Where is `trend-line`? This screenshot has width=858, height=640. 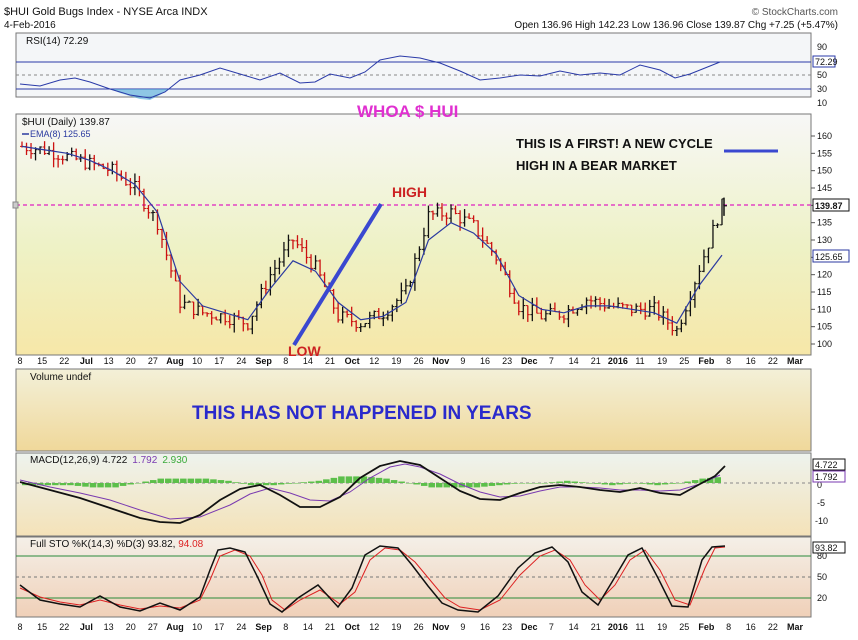
trend-line is located at coordinates (337, 274).